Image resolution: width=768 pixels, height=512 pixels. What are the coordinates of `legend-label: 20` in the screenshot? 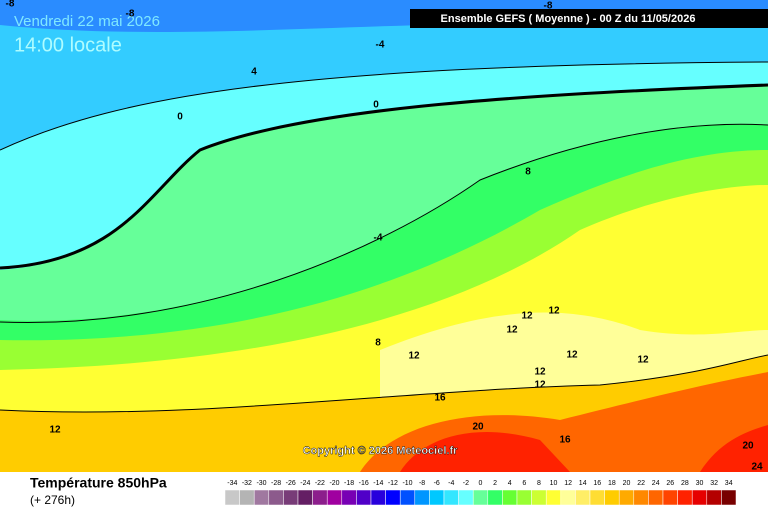 It's located at (627, 483).